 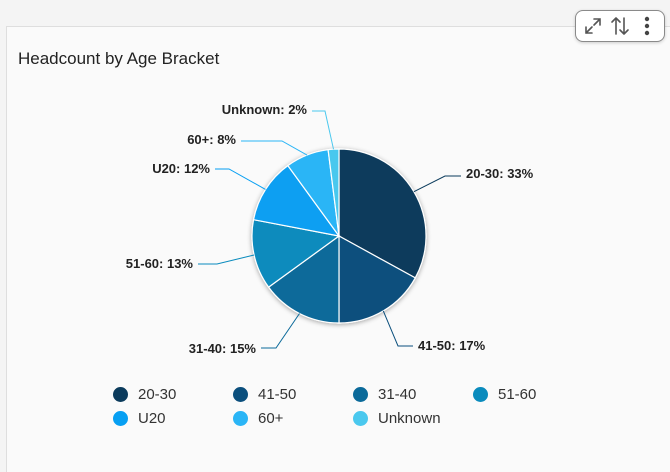 What do you see at coordinates (293, 418) in the screenshot?
I see `legend-item-60-: 60+` at bounding box center [293, 418].